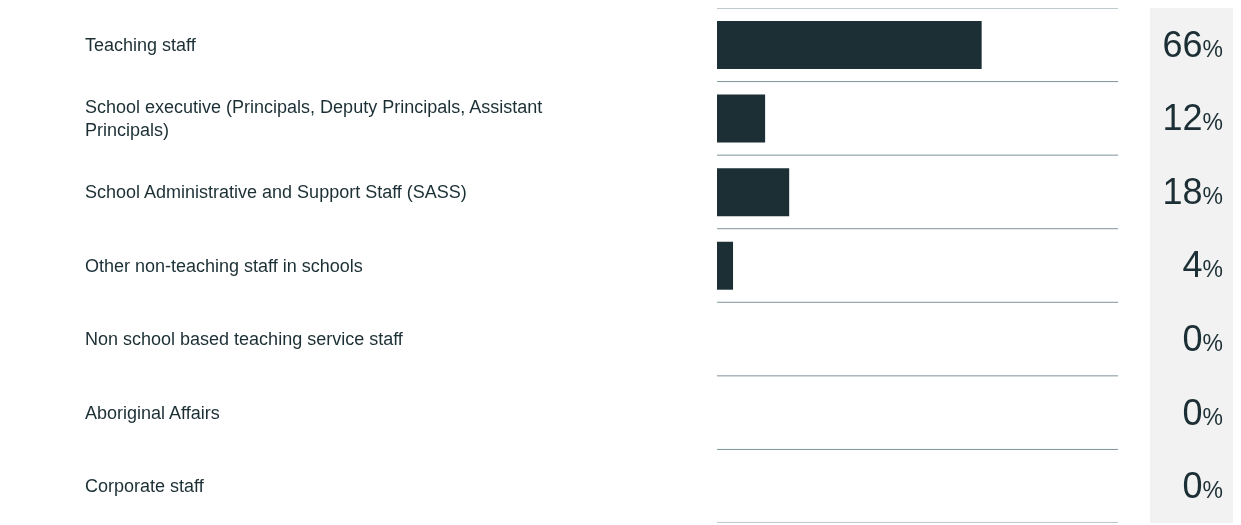 Image resolution: width=1241 pixels, height=525 pixels. I want to click on data-label: 18%, so click(1192, 191).